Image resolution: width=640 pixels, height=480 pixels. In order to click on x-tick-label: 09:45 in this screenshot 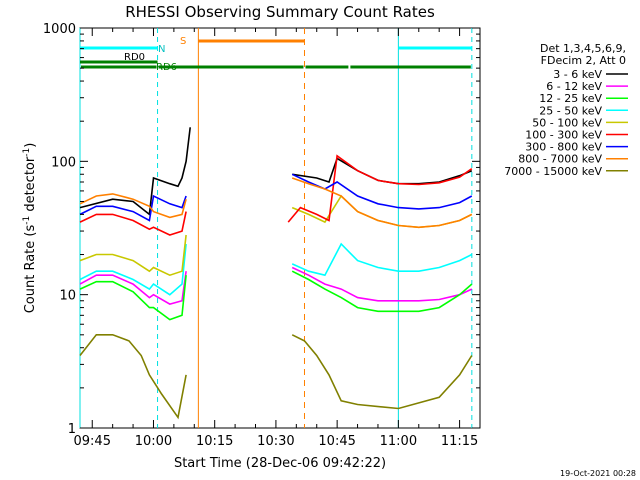, I will do `click(92, 441)`.